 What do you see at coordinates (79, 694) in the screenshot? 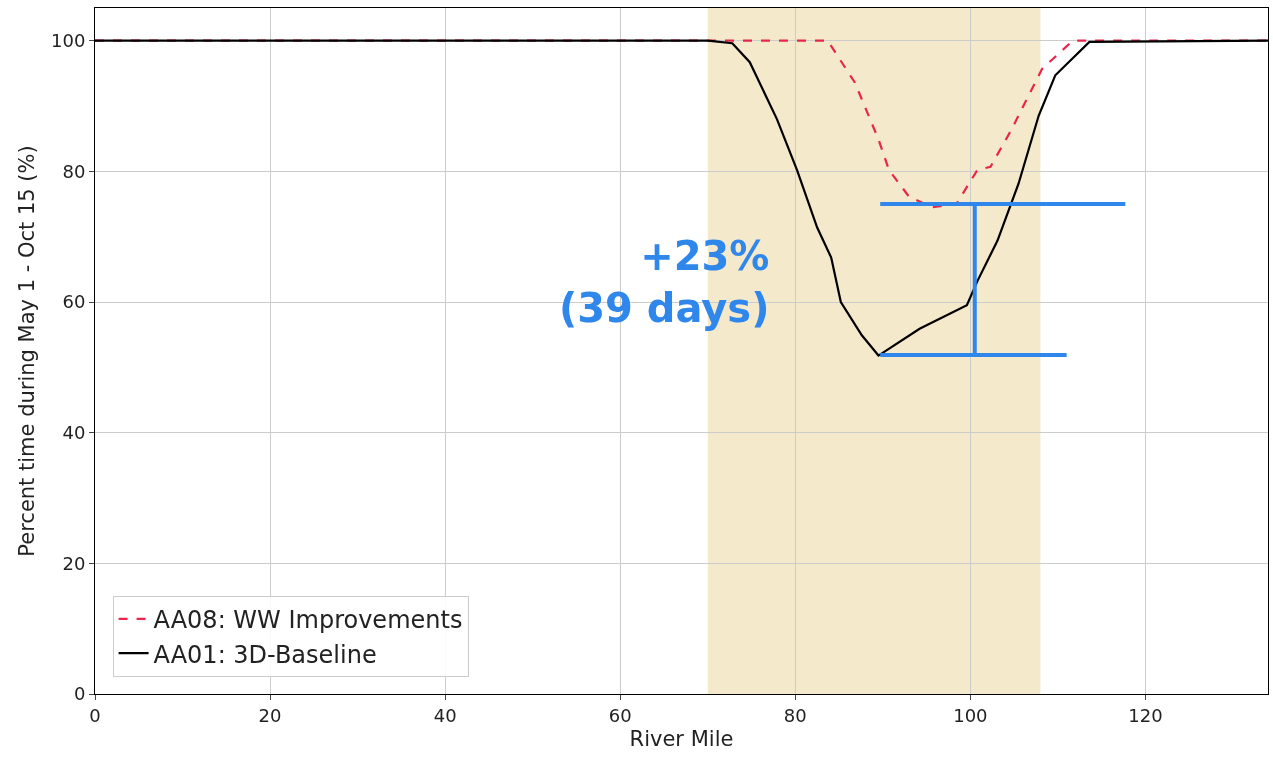
I see `y-tick-label: 0` at bounding box center [79, 694].